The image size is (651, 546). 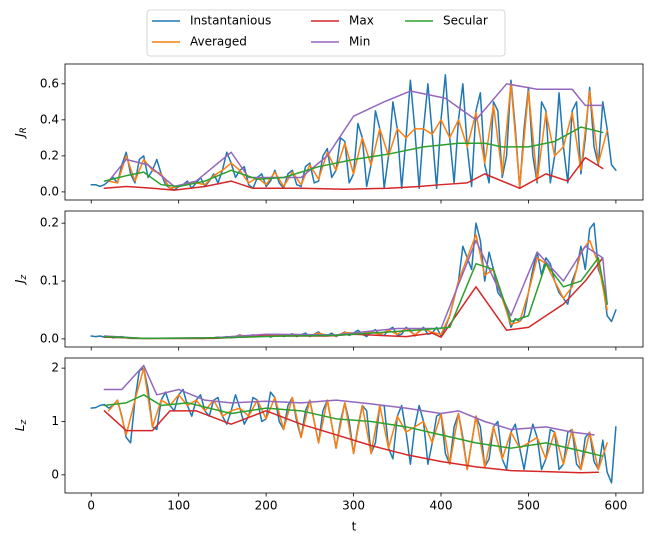 I want to click on y-axis-label: JR, so click(x=21, y=133).